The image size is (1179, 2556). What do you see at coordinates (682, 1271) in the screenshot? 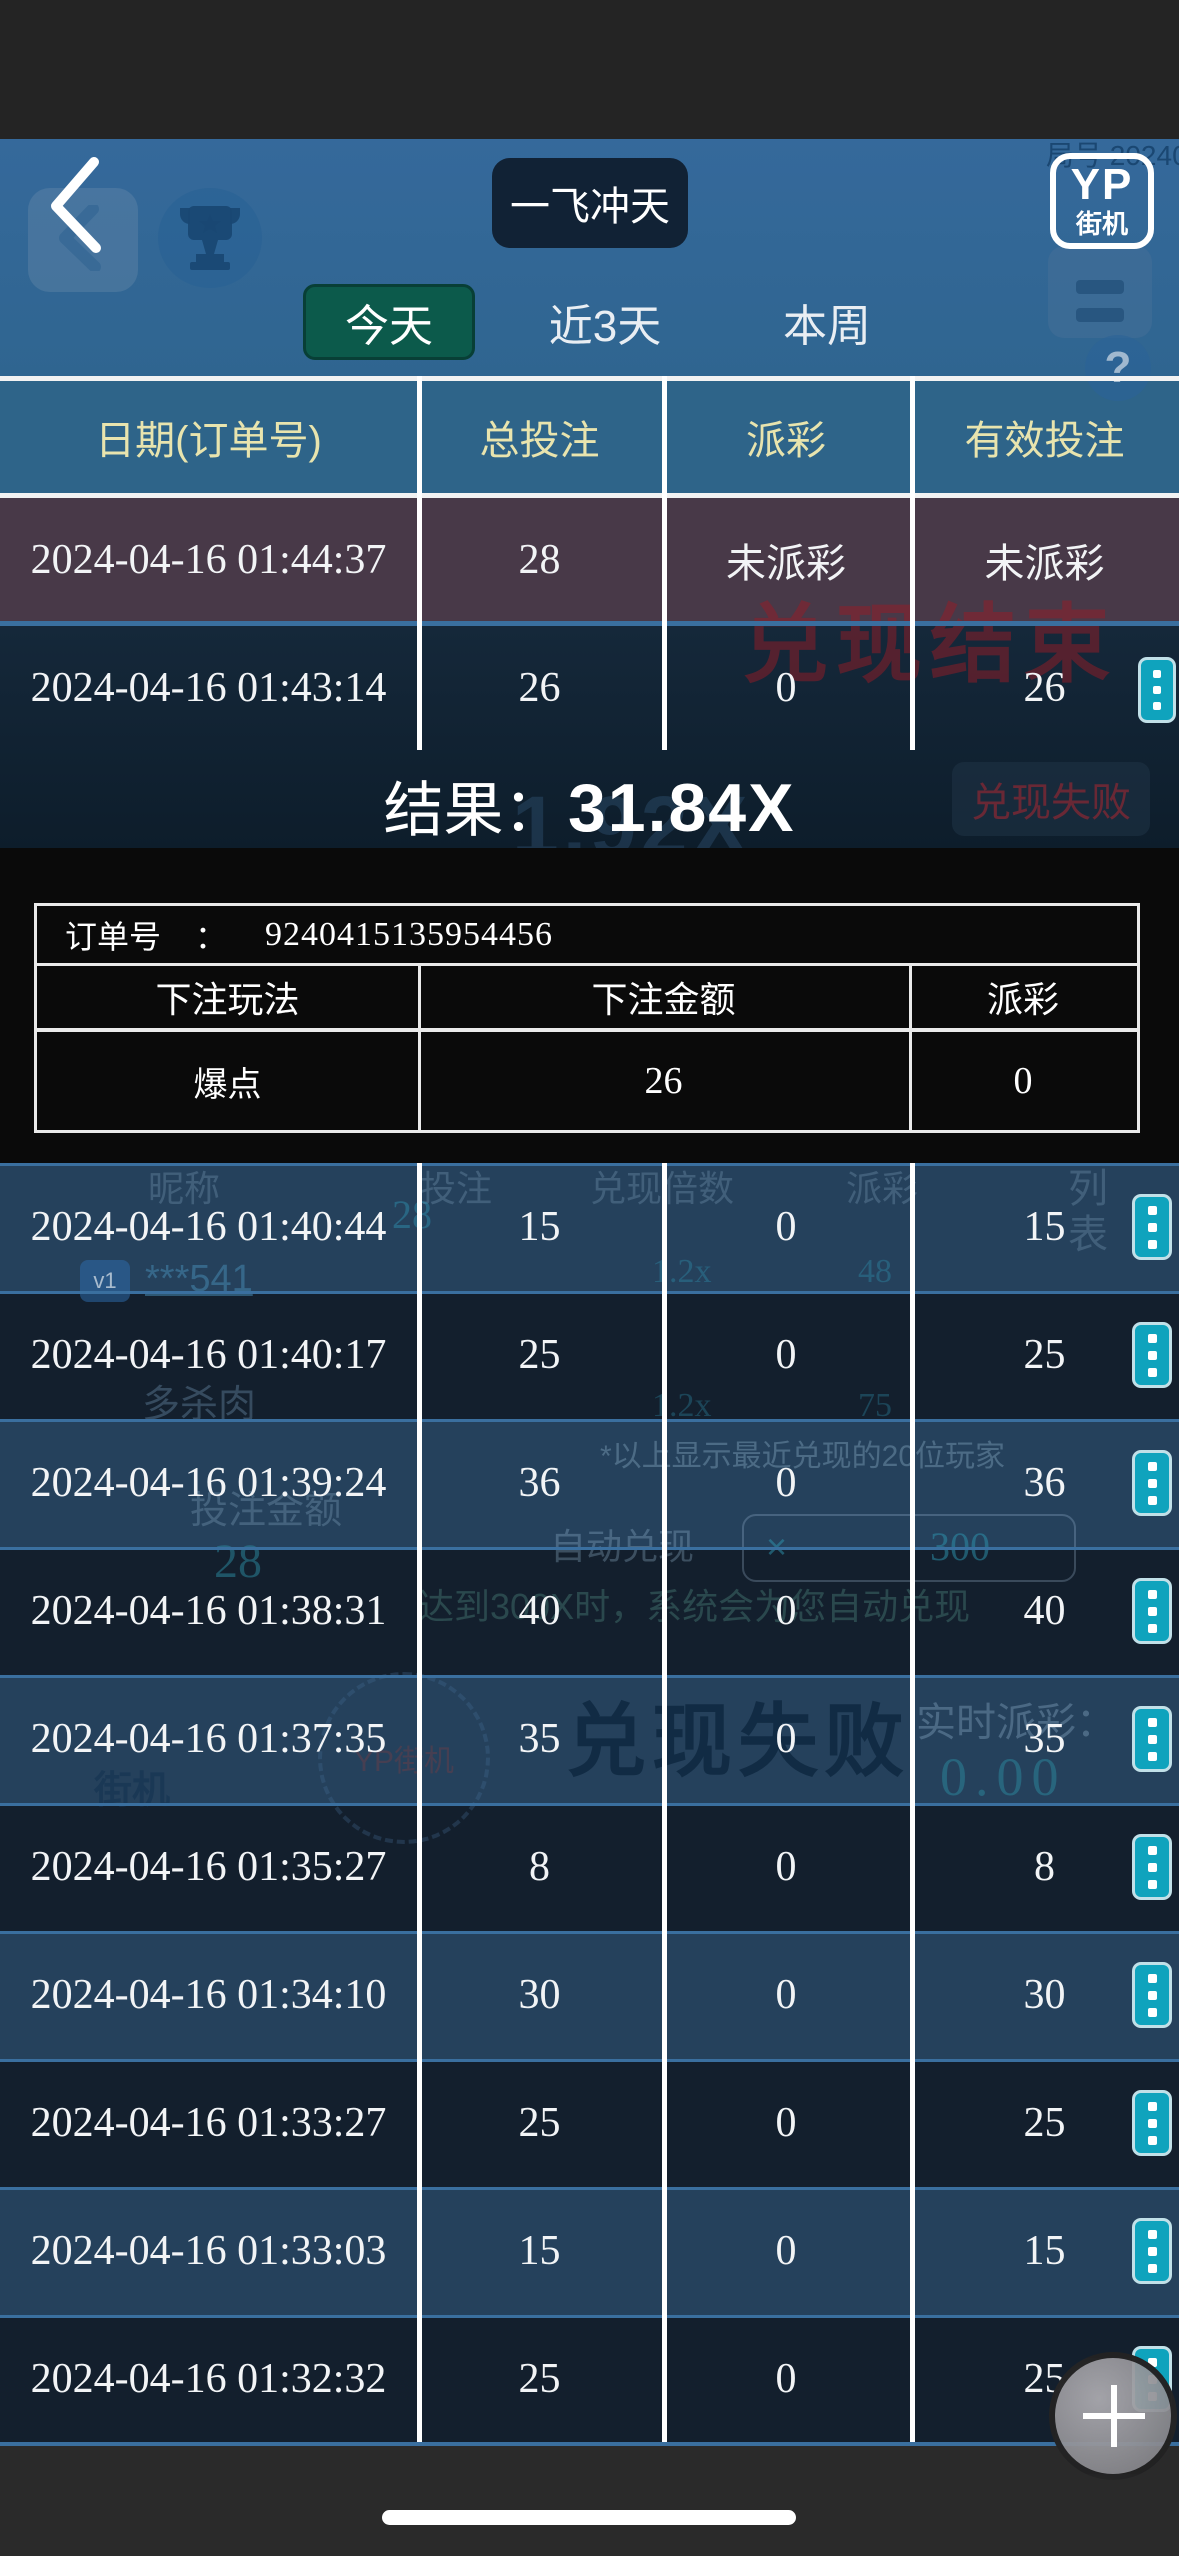
I see `ghost-text: 1.2x` at bounding box center [682, 1271].